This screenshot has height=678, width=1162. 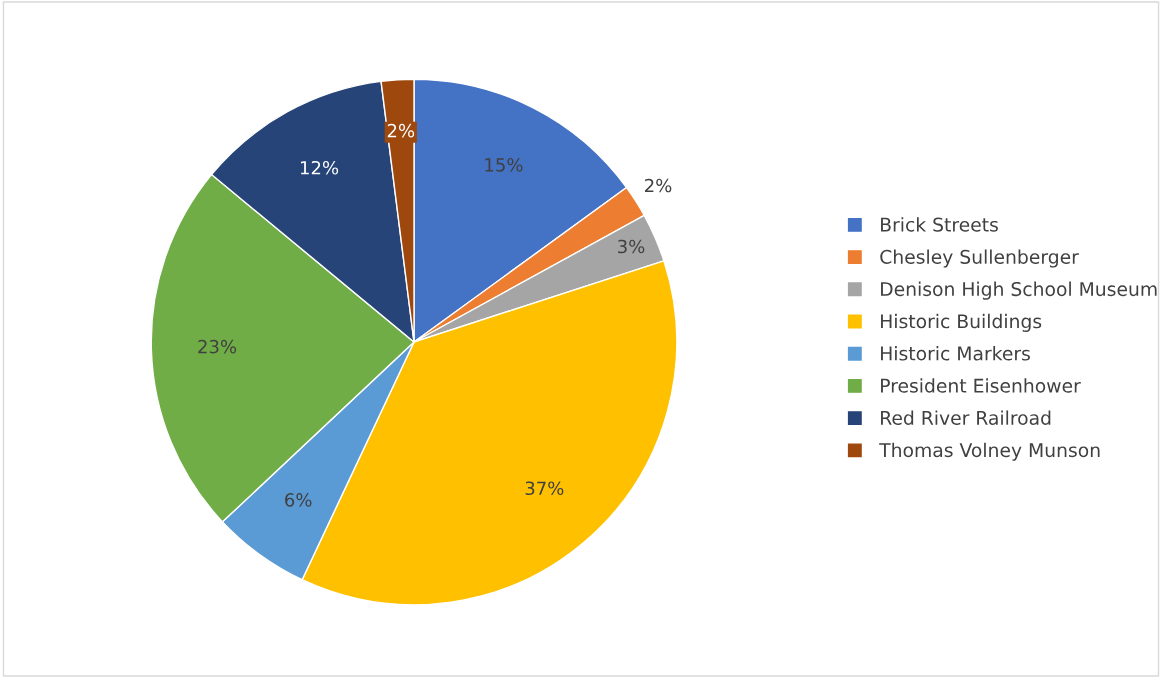 What do you see at coordinates (981, 385) in the screenshot?
I see `legend-label: President Eisenhower` at bounding box center [981, 385].